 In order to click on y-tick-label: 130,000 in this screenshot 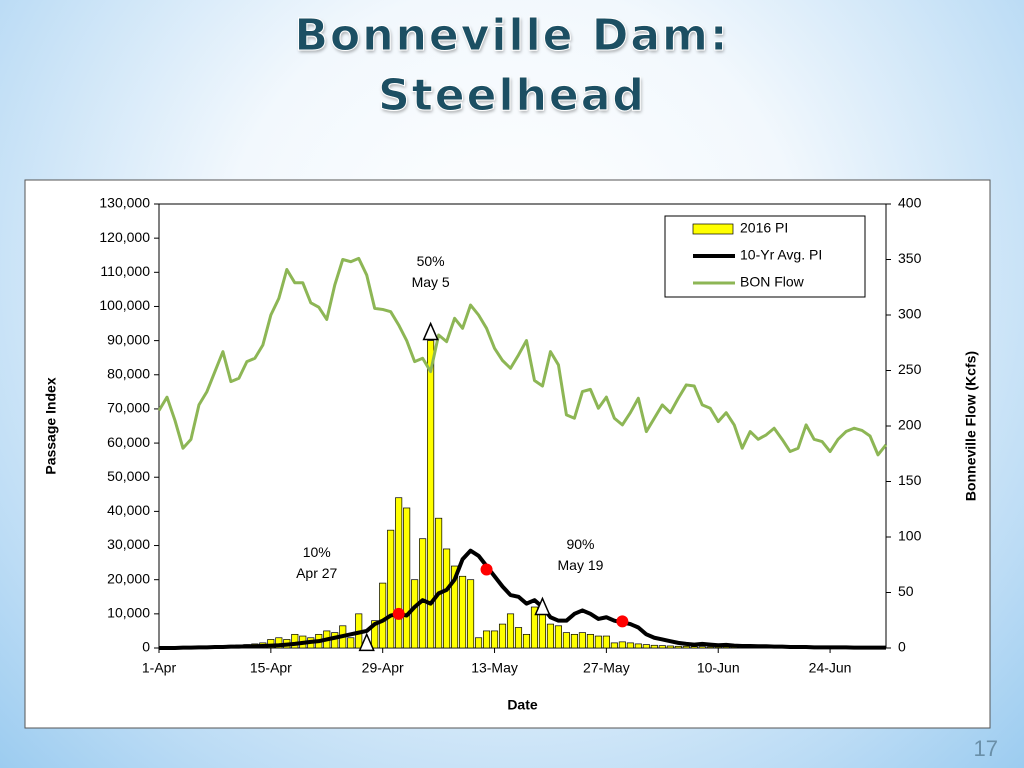, I will do `click(124, 203)`.